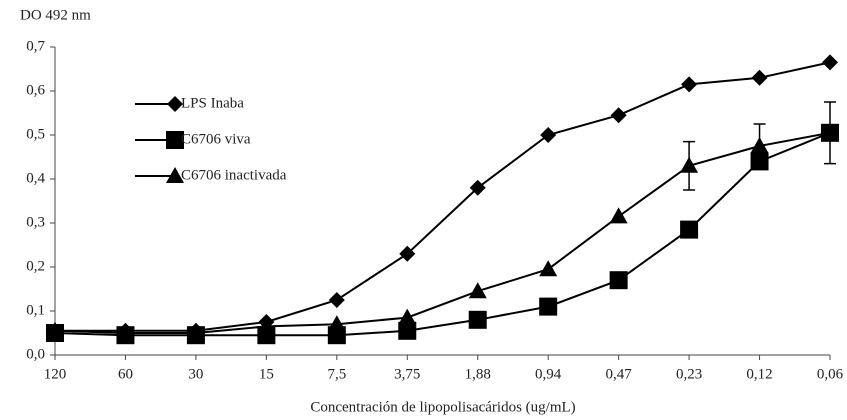  I want to click on y-tick-label: 0,3, so click(35, 222).